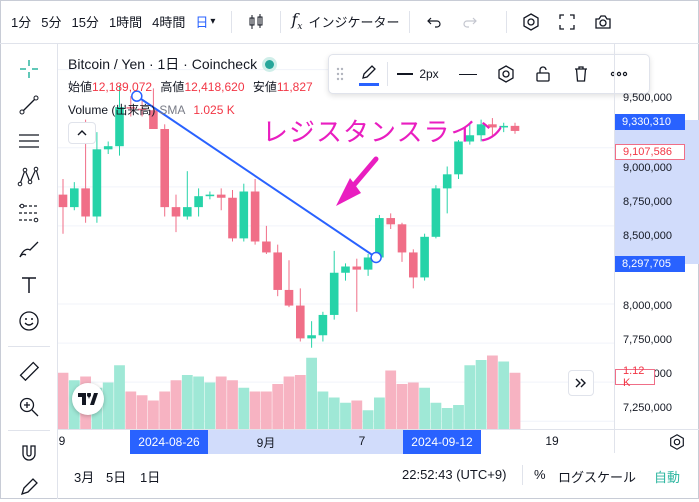  I want to click on pattern-icon, so click(29, 177).